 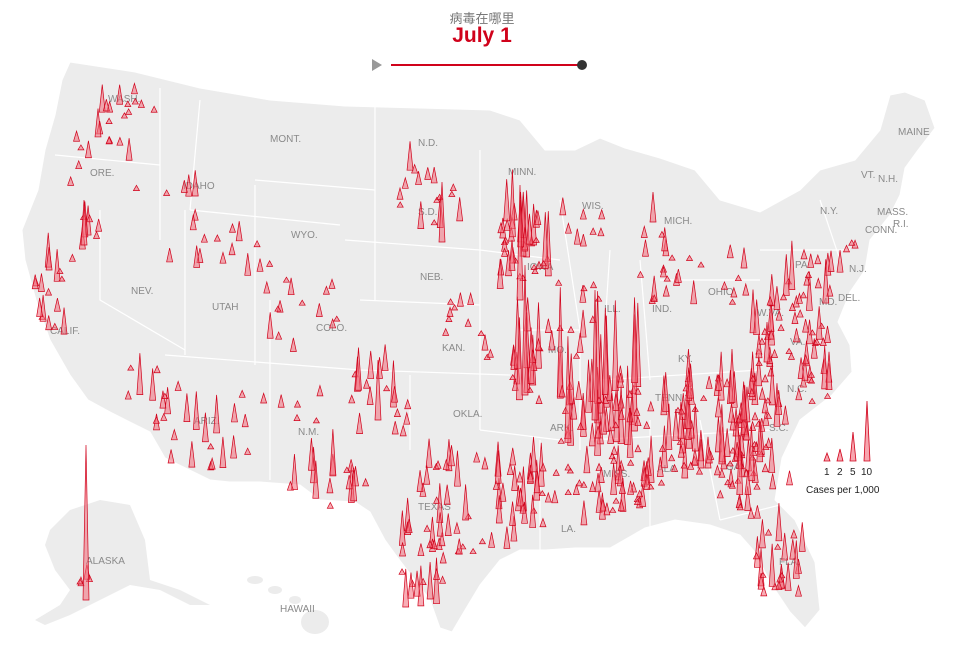 What do you see at coordinates (668, 469) in the screenshot?
I see `label-ala: ALA.` at bounding box center [668, 469].